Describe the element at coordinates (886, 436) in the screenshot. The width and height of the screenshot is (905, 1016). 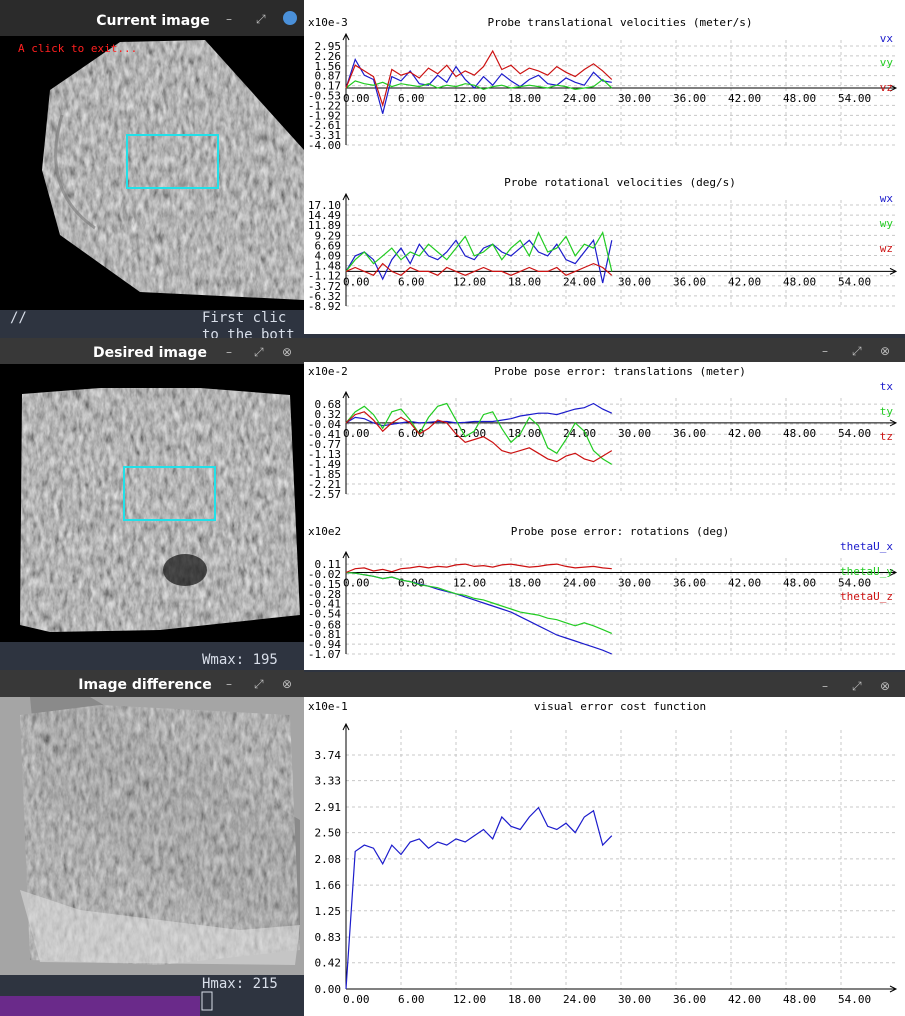
I see `legend-label: tz` at that location.